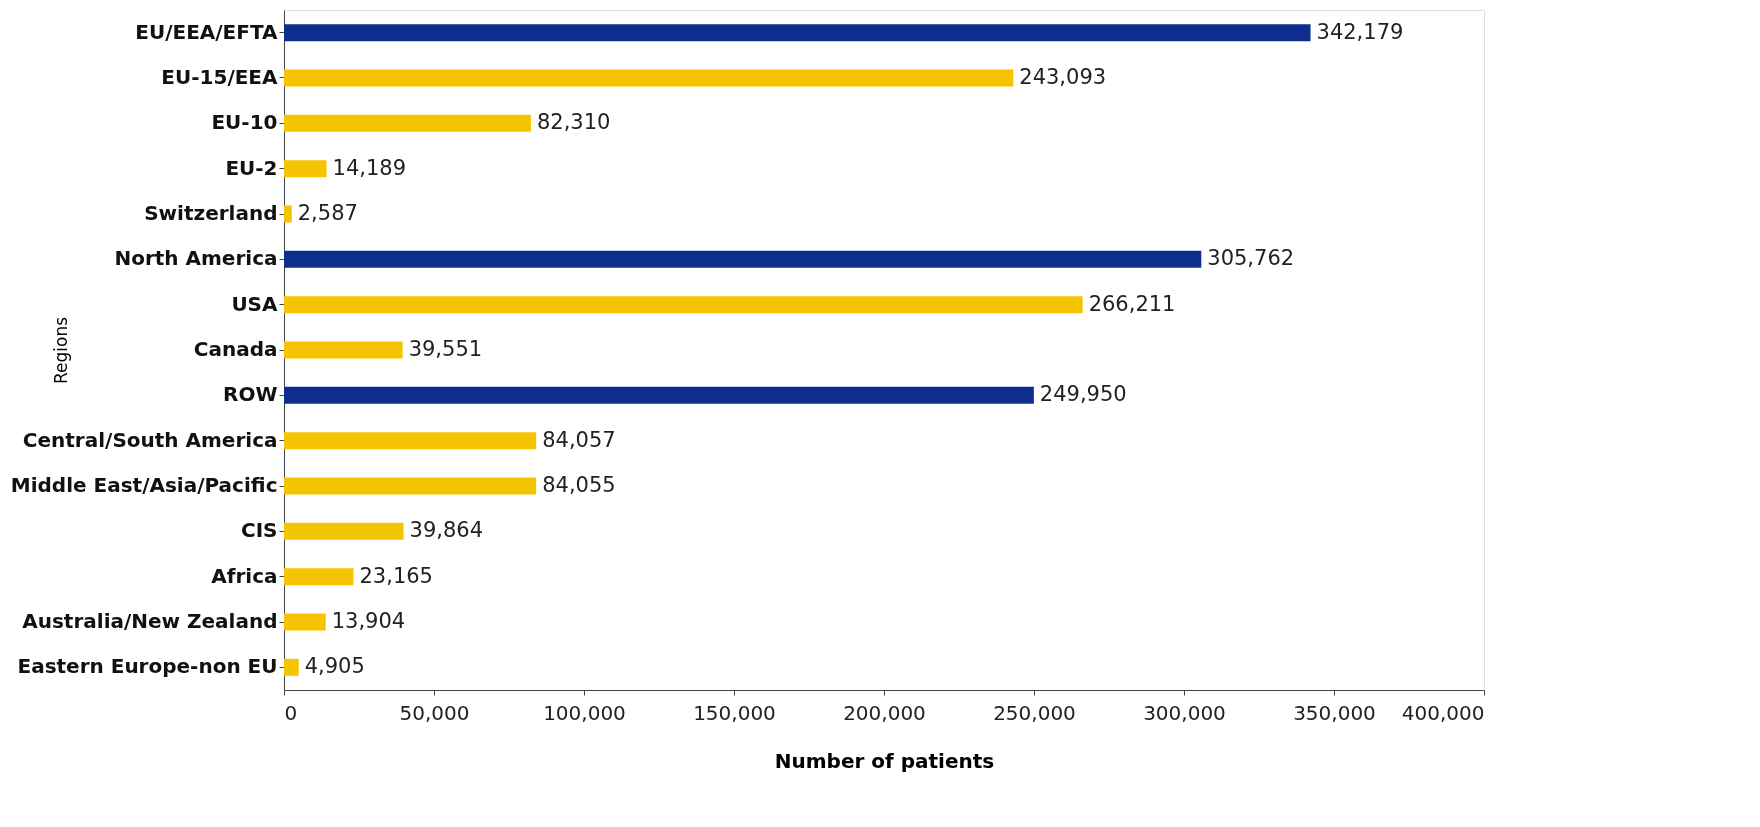 Image resolution: width=1760 pixels, height=827 pixels. Describe the element at coordinates (884, 760) in the screenshot. I see `x-axis-title: Number of patients` at that location.